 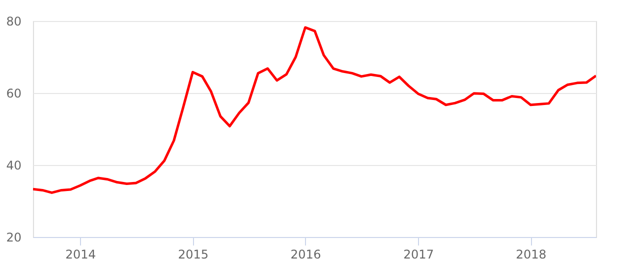 I want to click on x-tick-label: 2015, so click(x=193, y=255).